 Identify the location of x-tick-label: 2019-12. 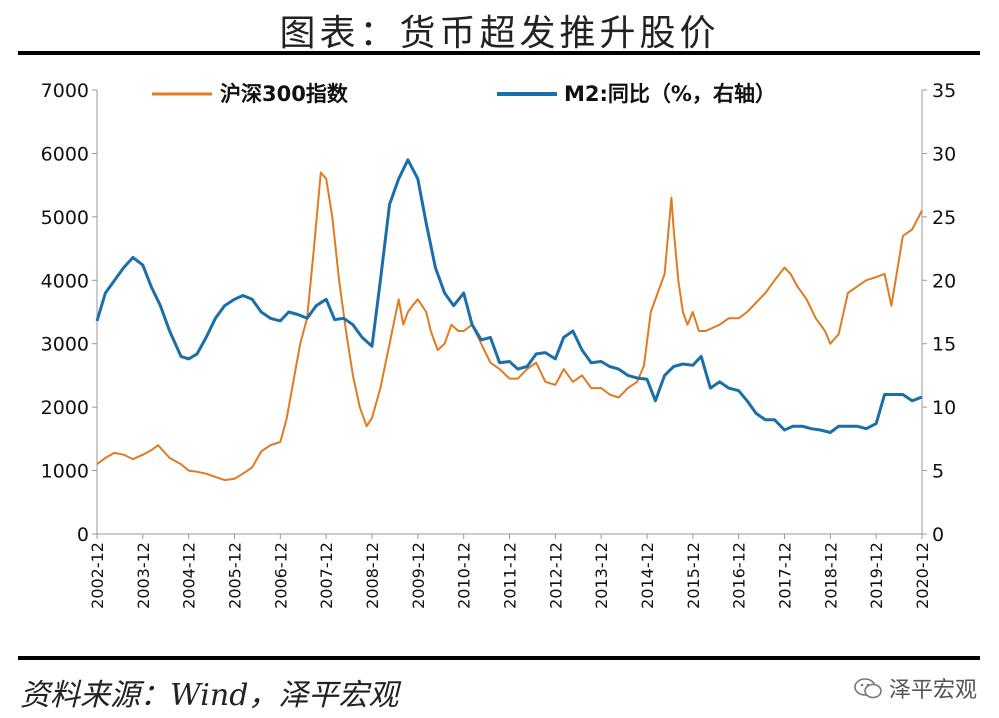
(876, 575).